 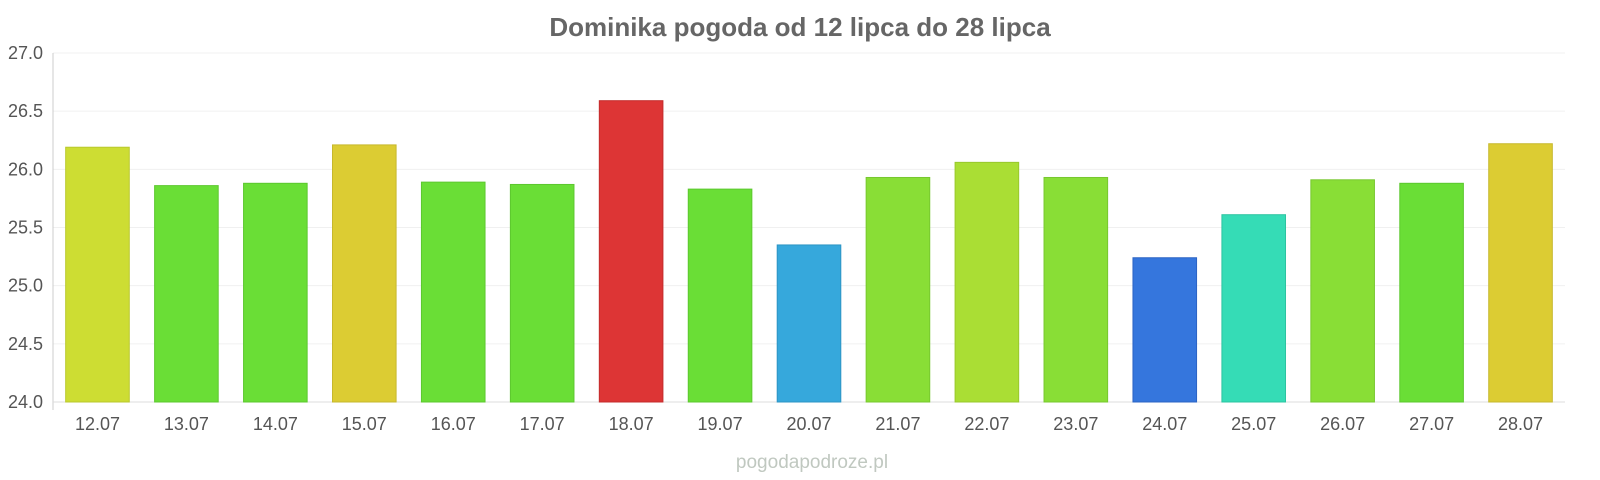 I want to click on y-tick-label: 24.0, so click(x=25, y=402).